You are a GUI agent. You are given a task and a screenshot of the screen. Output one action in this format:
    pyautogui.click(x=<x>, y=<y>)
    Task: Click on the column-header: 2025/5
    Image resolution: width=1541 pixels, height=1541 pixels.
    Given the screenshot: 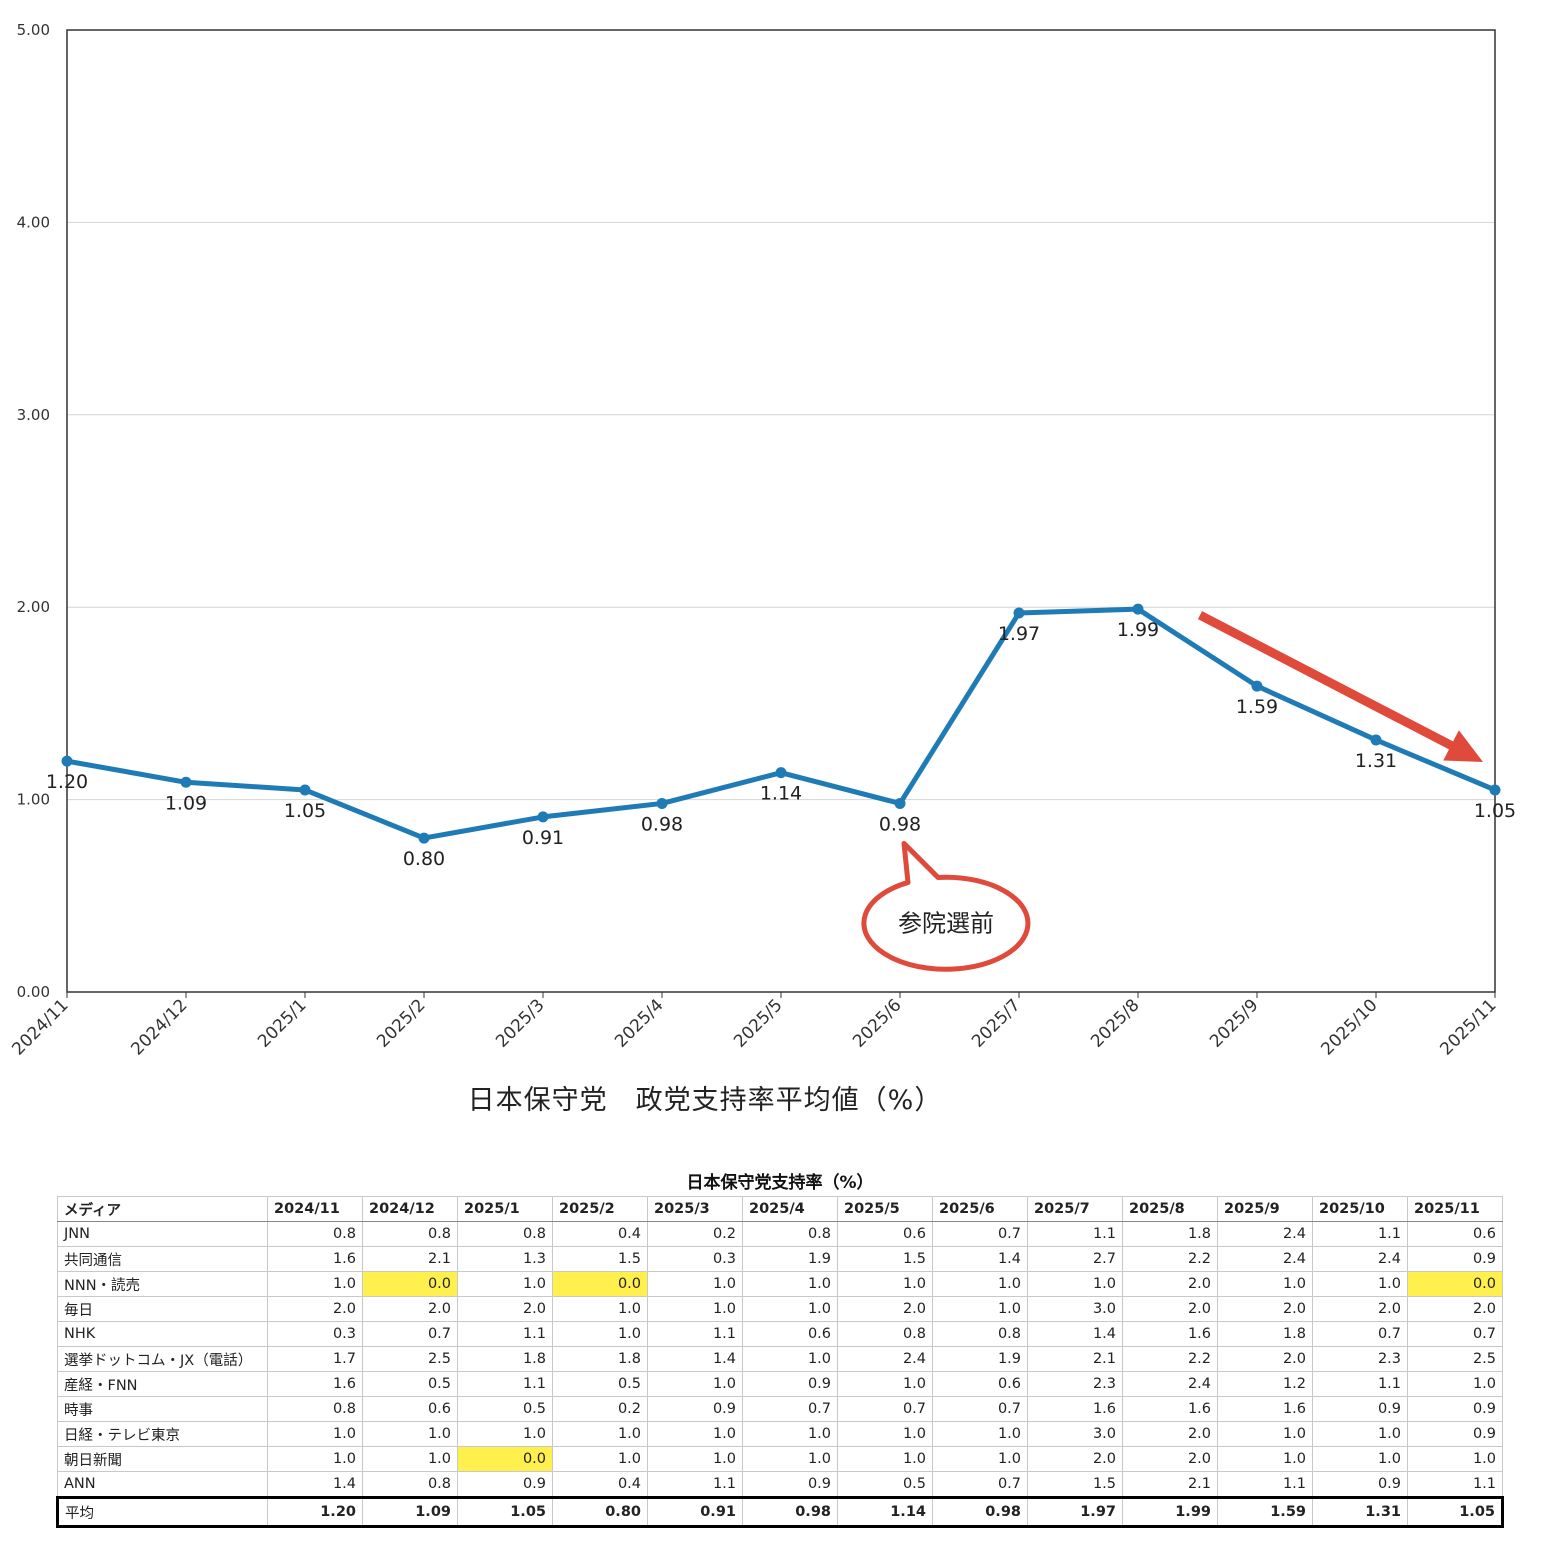 What is the action you would take?
    pyautogui.click(x=885, y=1209)
    